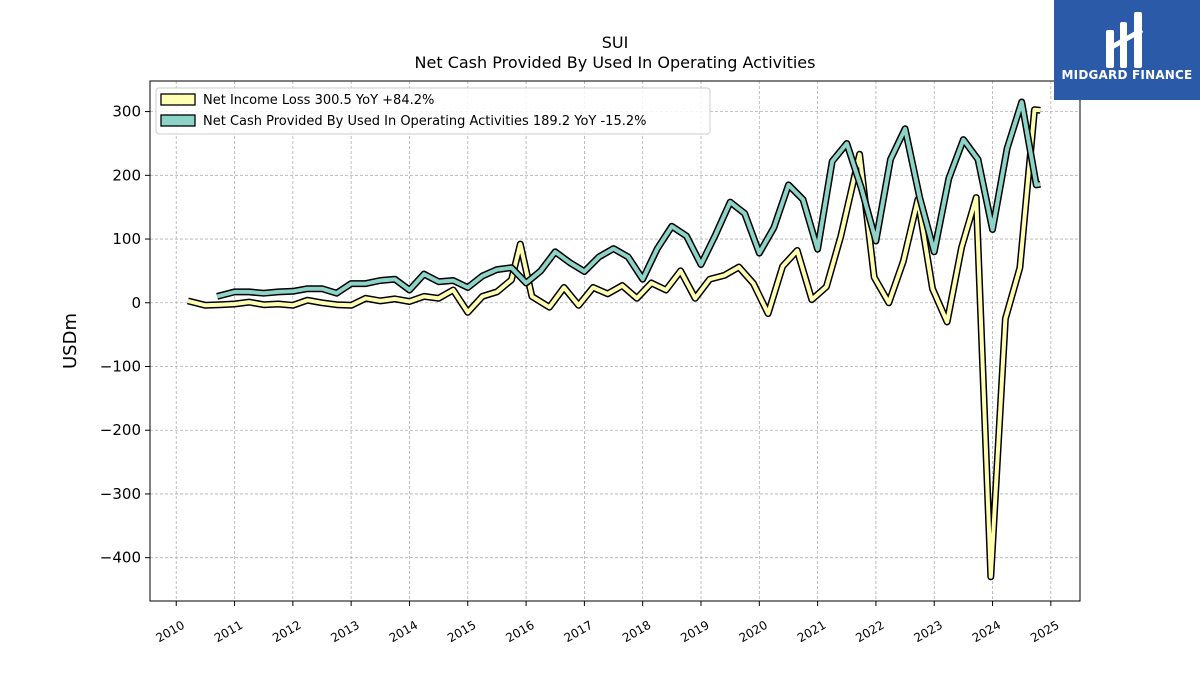 The height and width of the screenshot is (675, 1200). What do you see at coordinates (120, 494) in the screenshot?
I see `y-tick-label: −300` at bounding box center [120, 494].